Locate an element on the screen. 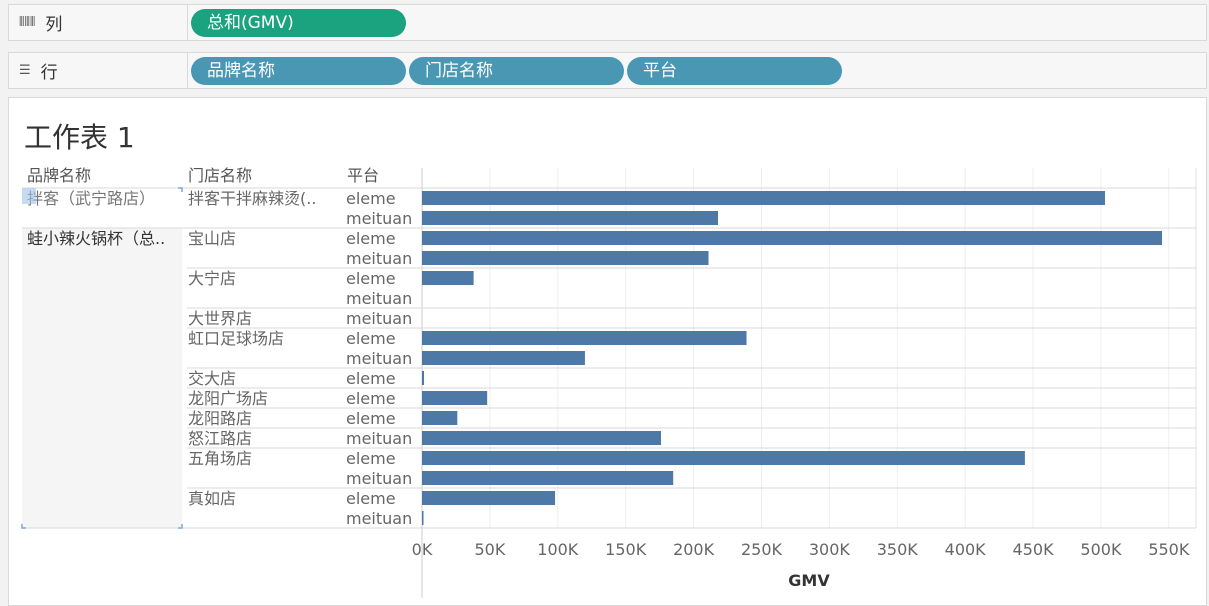  x-tick-label: 350K is located at coordinates (898, 549).